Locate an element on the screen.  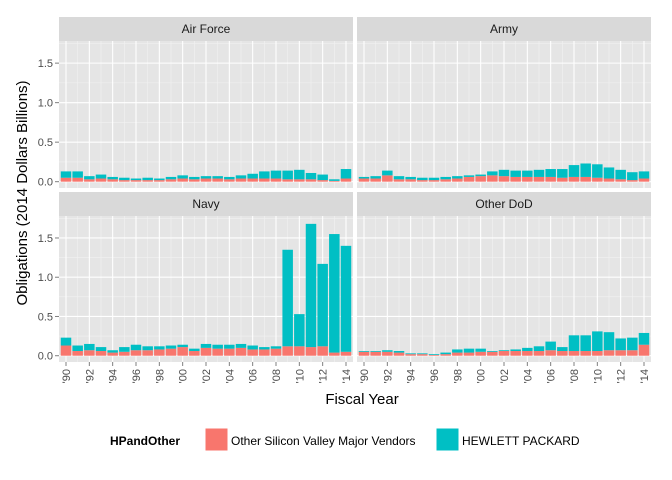
x-tick-label: '10 is located at coordinates (300, 376).